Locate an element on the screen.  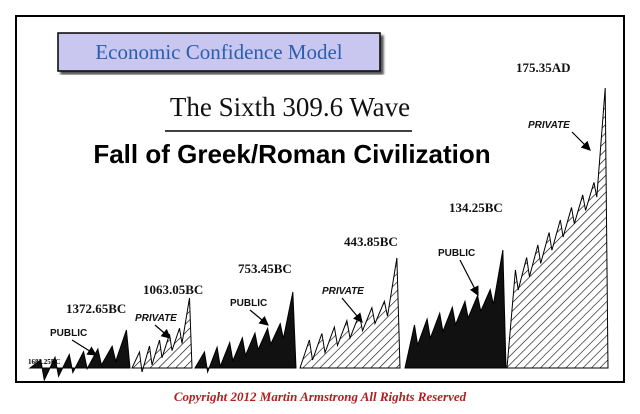
title-box-text: Economic Confidence Model is located at coordinates (218, 52).